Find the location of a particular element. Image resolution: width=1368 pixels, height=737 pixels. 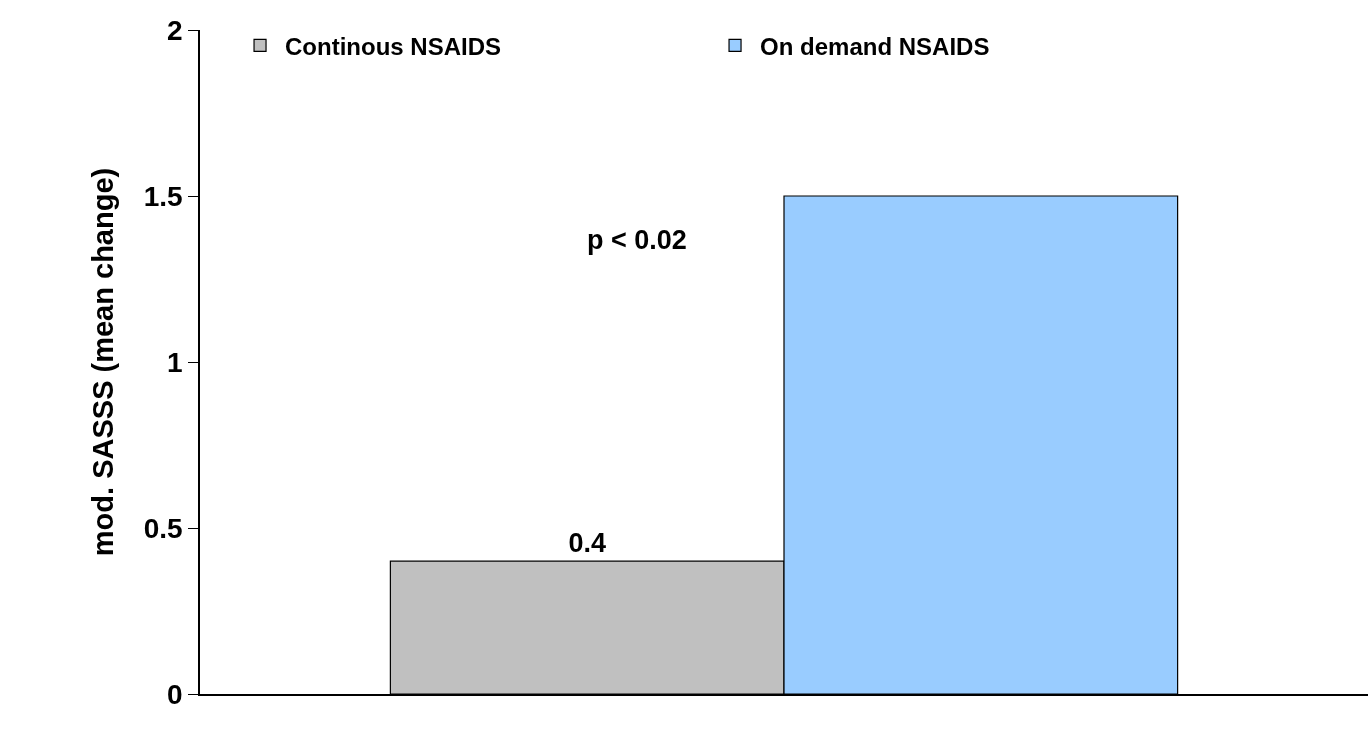

y-tick-label: 1.5 is located at coordinates (163, 196).